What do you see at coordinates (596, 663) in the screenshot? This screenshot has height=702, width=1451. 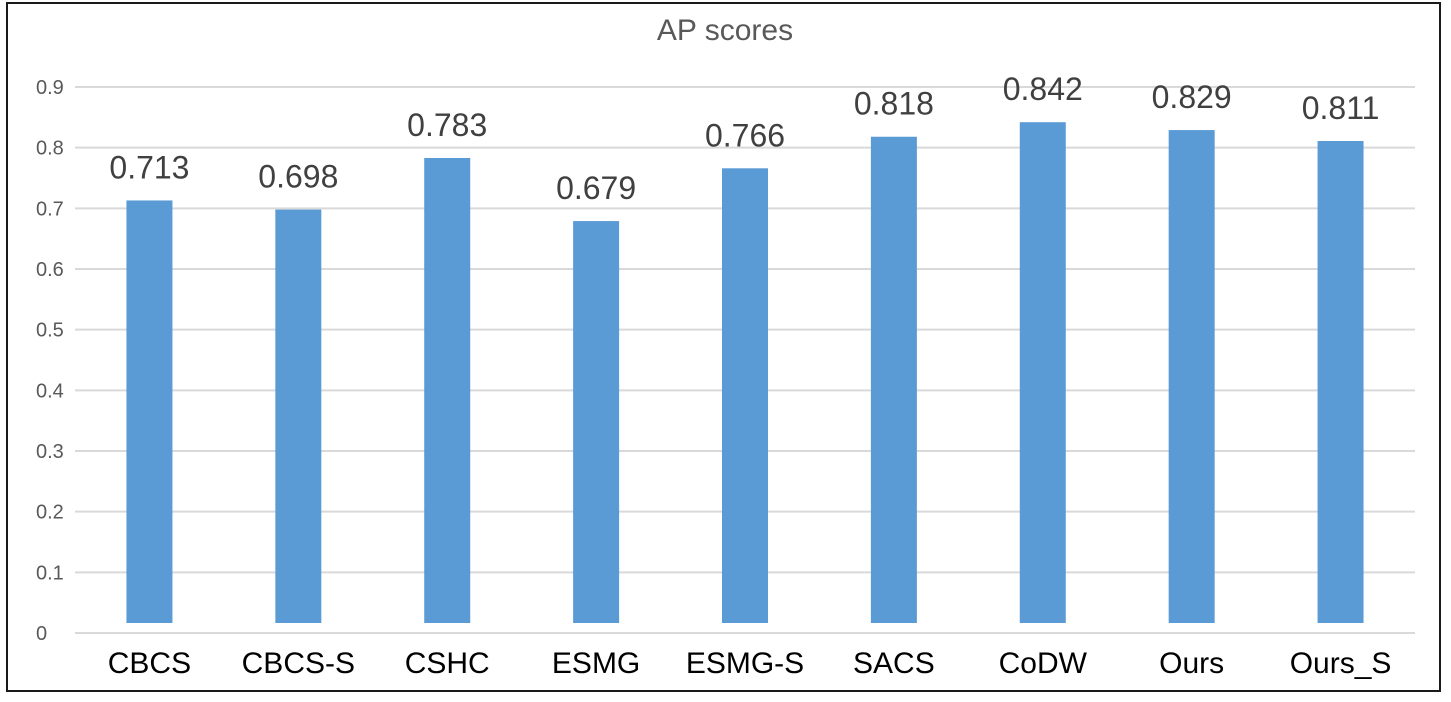 I see `x-category-label: ESMG` at bounding box center [596, 663].